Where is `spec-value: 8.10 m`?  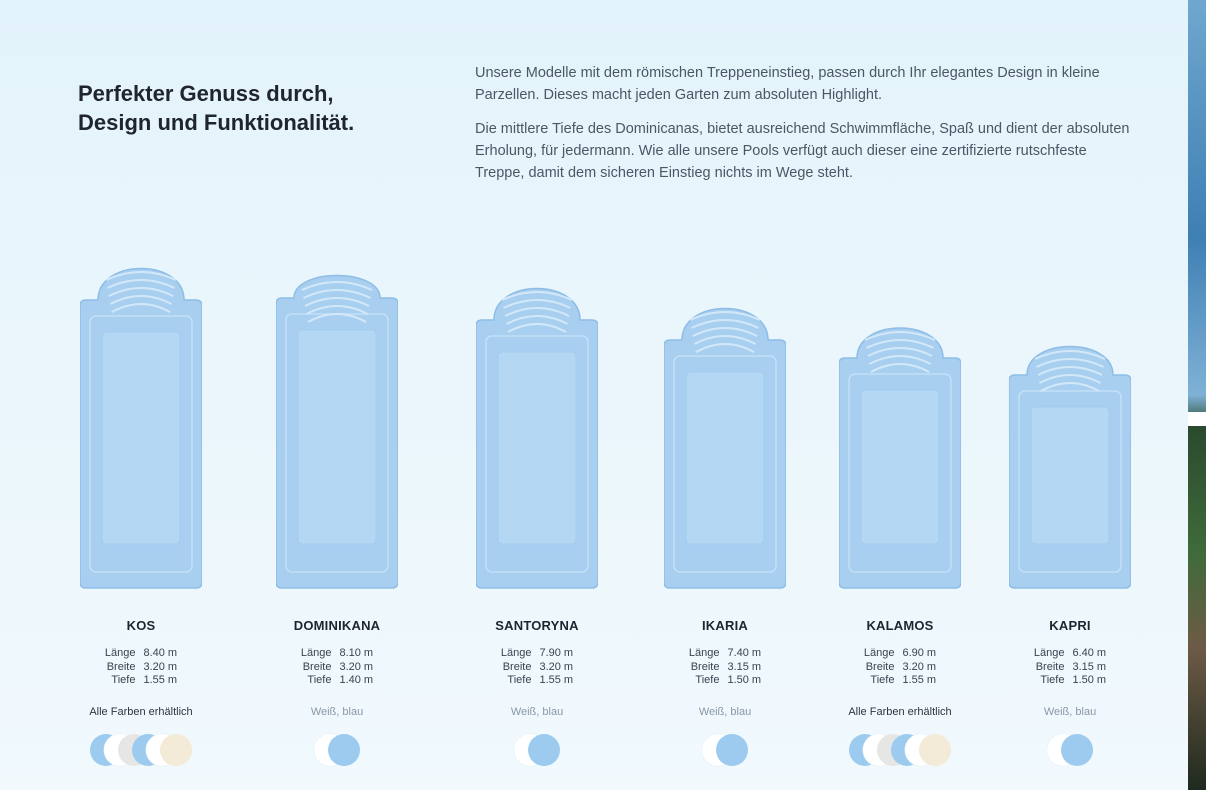 spec-value: 8.10 m is located at coordinates (356, 653).